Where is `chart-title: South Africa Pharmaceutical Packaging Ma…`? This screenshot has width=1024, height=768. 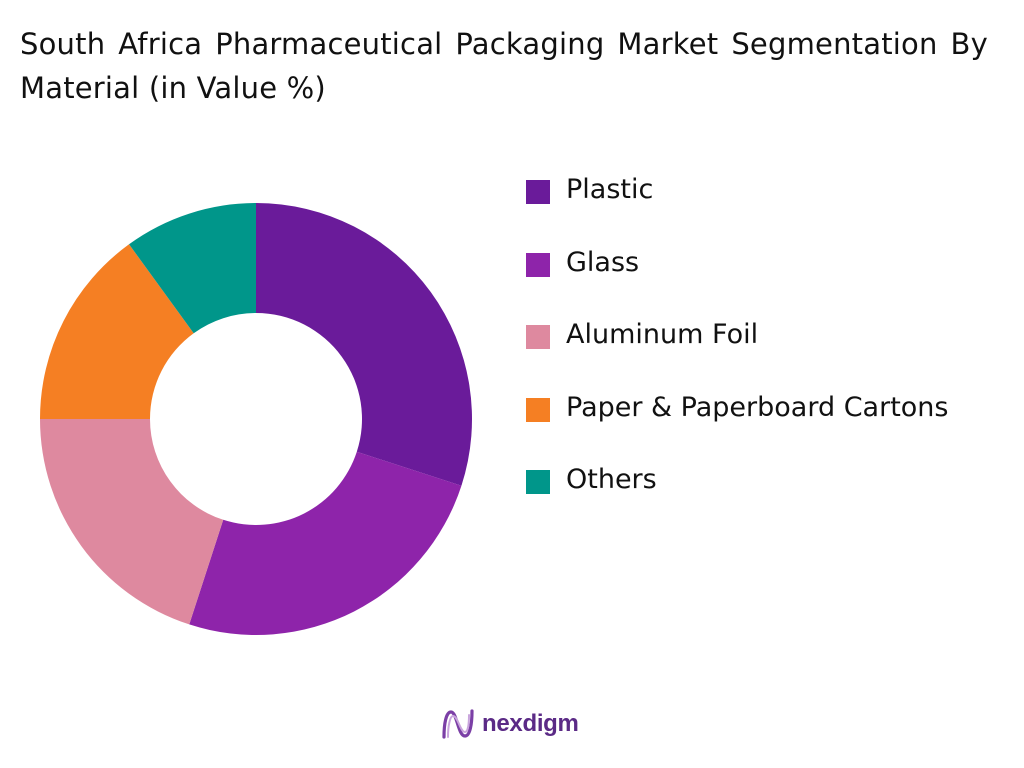
chart-title: South Africa Pharmaceutical Packaging Ma… is located at coordinates (504, 66).